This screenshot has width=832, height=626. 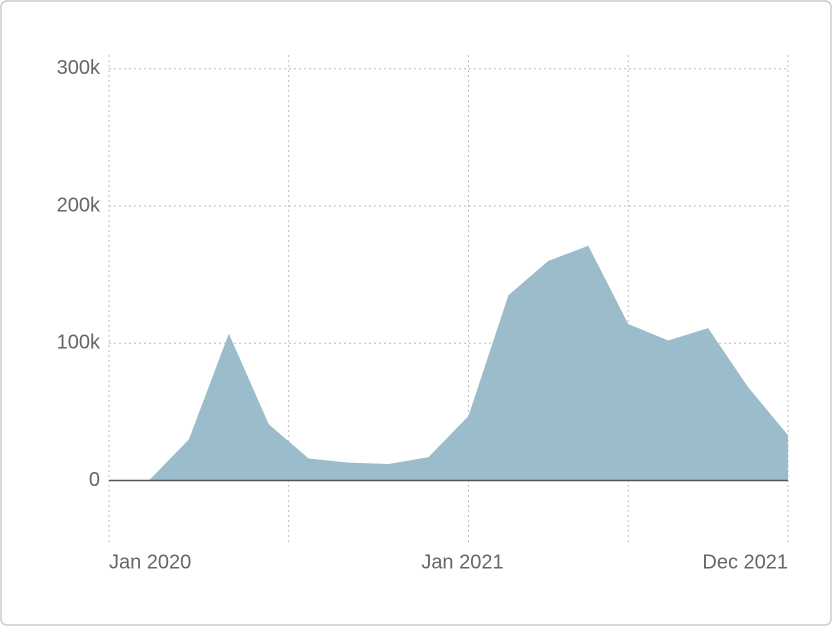 I want to click on y-tick-label: 200k, so click(x=79, y=205).